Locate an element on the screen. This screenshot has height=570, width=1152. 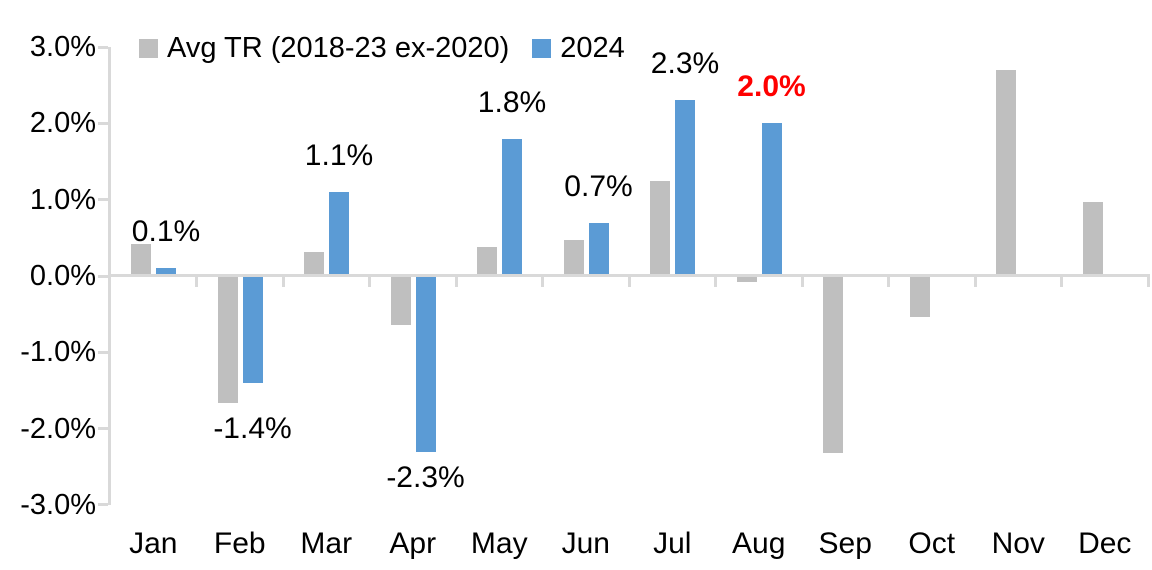
x-axis-label-jul: Jul is located at coordinates (672, 543).